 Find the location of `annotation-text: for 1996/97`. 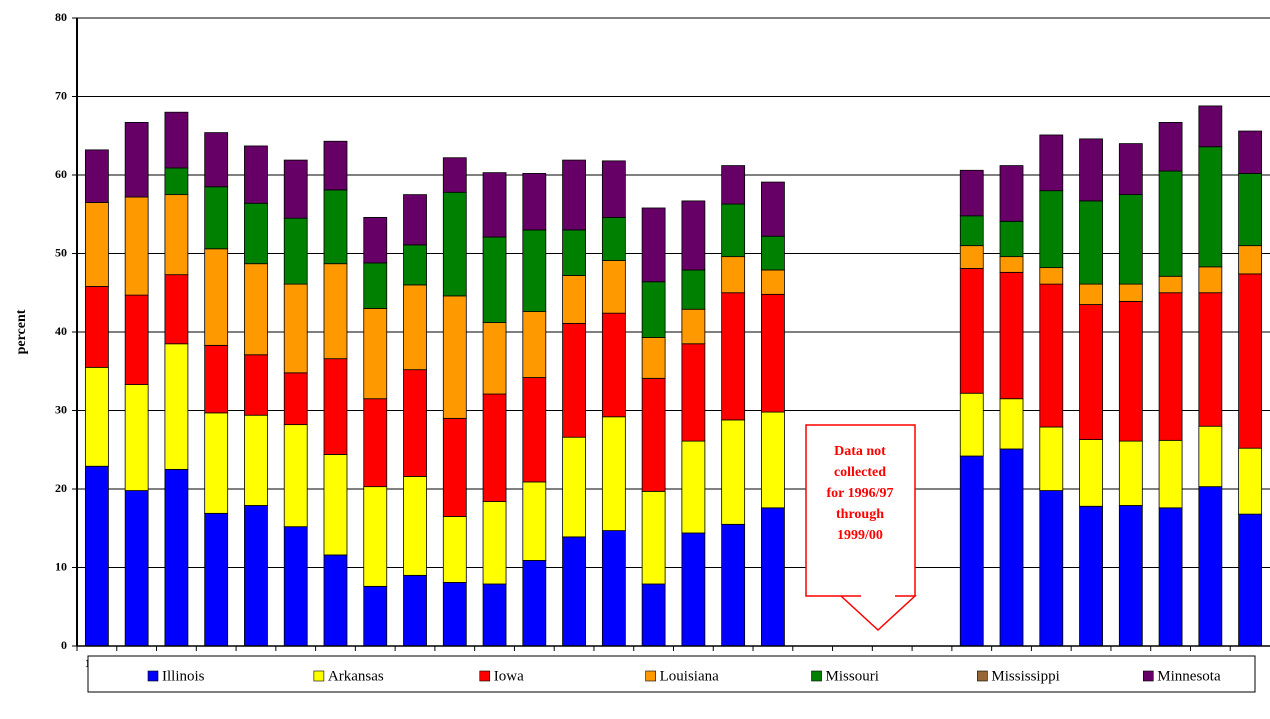

annotation-text: for 1996/97 is located at coordinates (859, 493).